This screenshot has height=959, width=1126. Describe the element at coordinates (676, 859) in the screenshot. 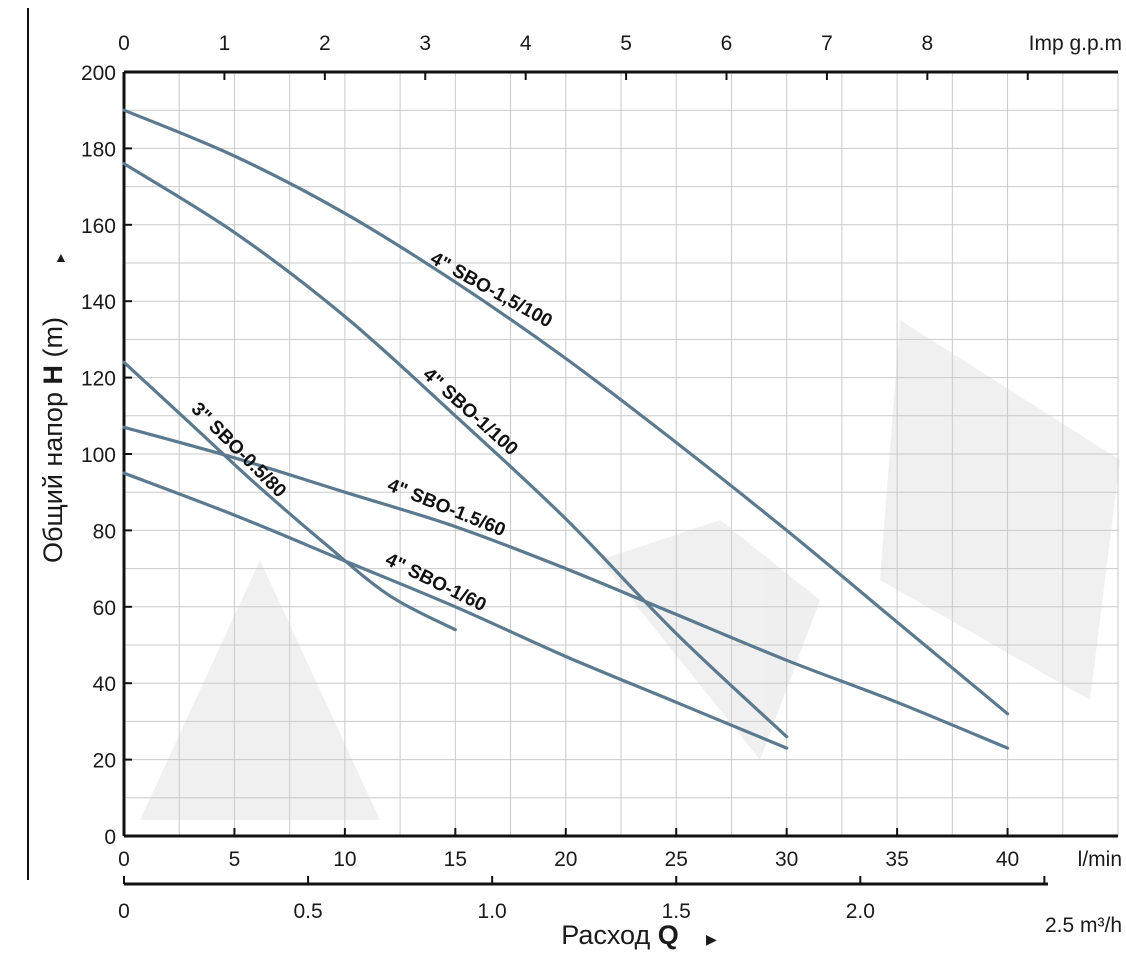

I see `x-tick-label: 25` at that location.